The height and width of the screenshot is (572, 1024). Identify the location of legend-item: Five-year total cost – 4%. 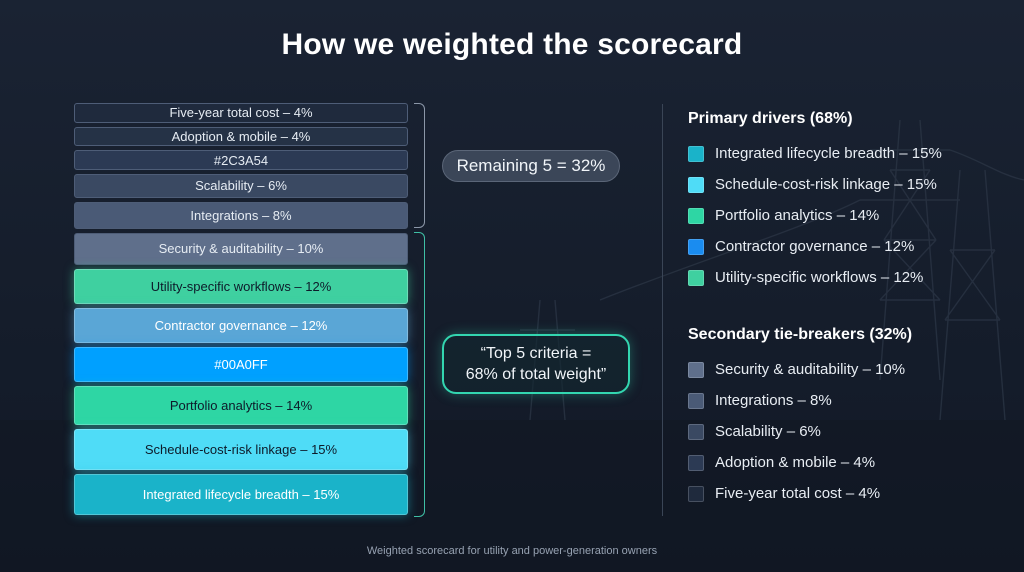
(784, 493).